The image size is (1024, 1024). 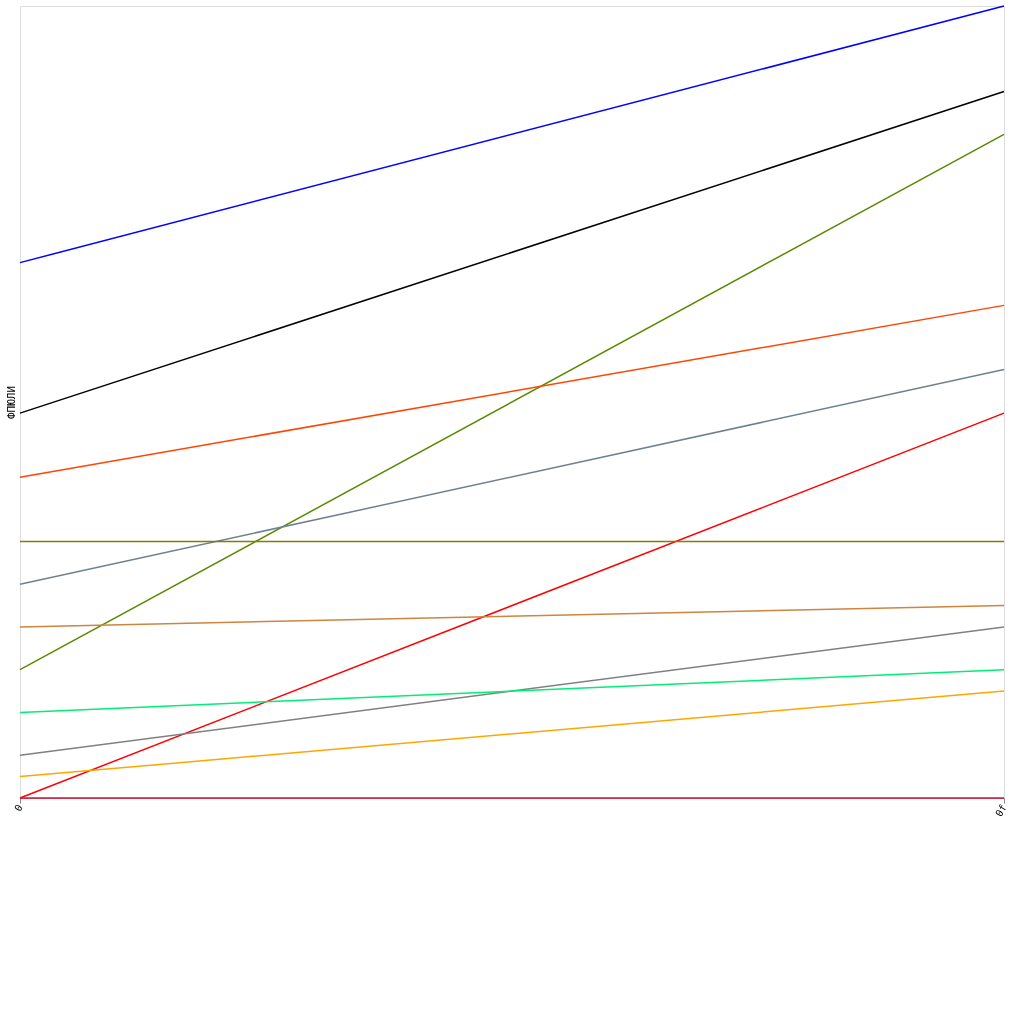 I want to click on x-tick-label: 0, so click(x=18, y=808).